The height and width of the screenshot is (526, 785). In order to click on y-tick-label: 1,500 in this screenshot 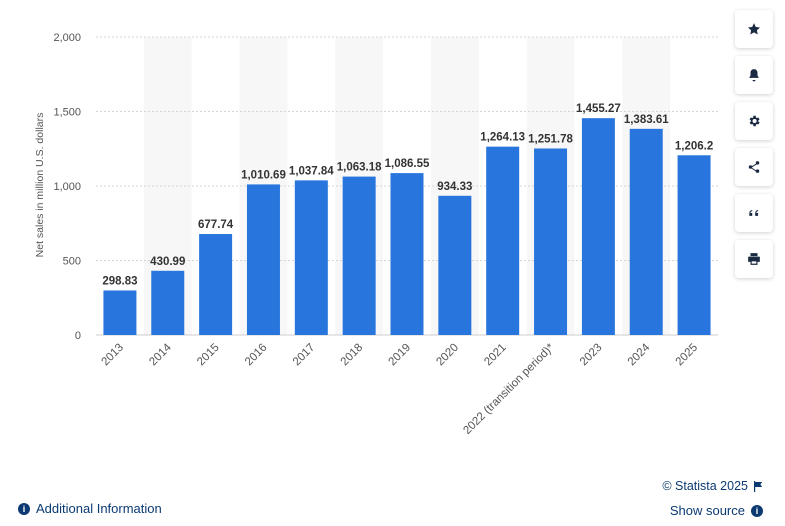, I will do `click(67, 113)`.